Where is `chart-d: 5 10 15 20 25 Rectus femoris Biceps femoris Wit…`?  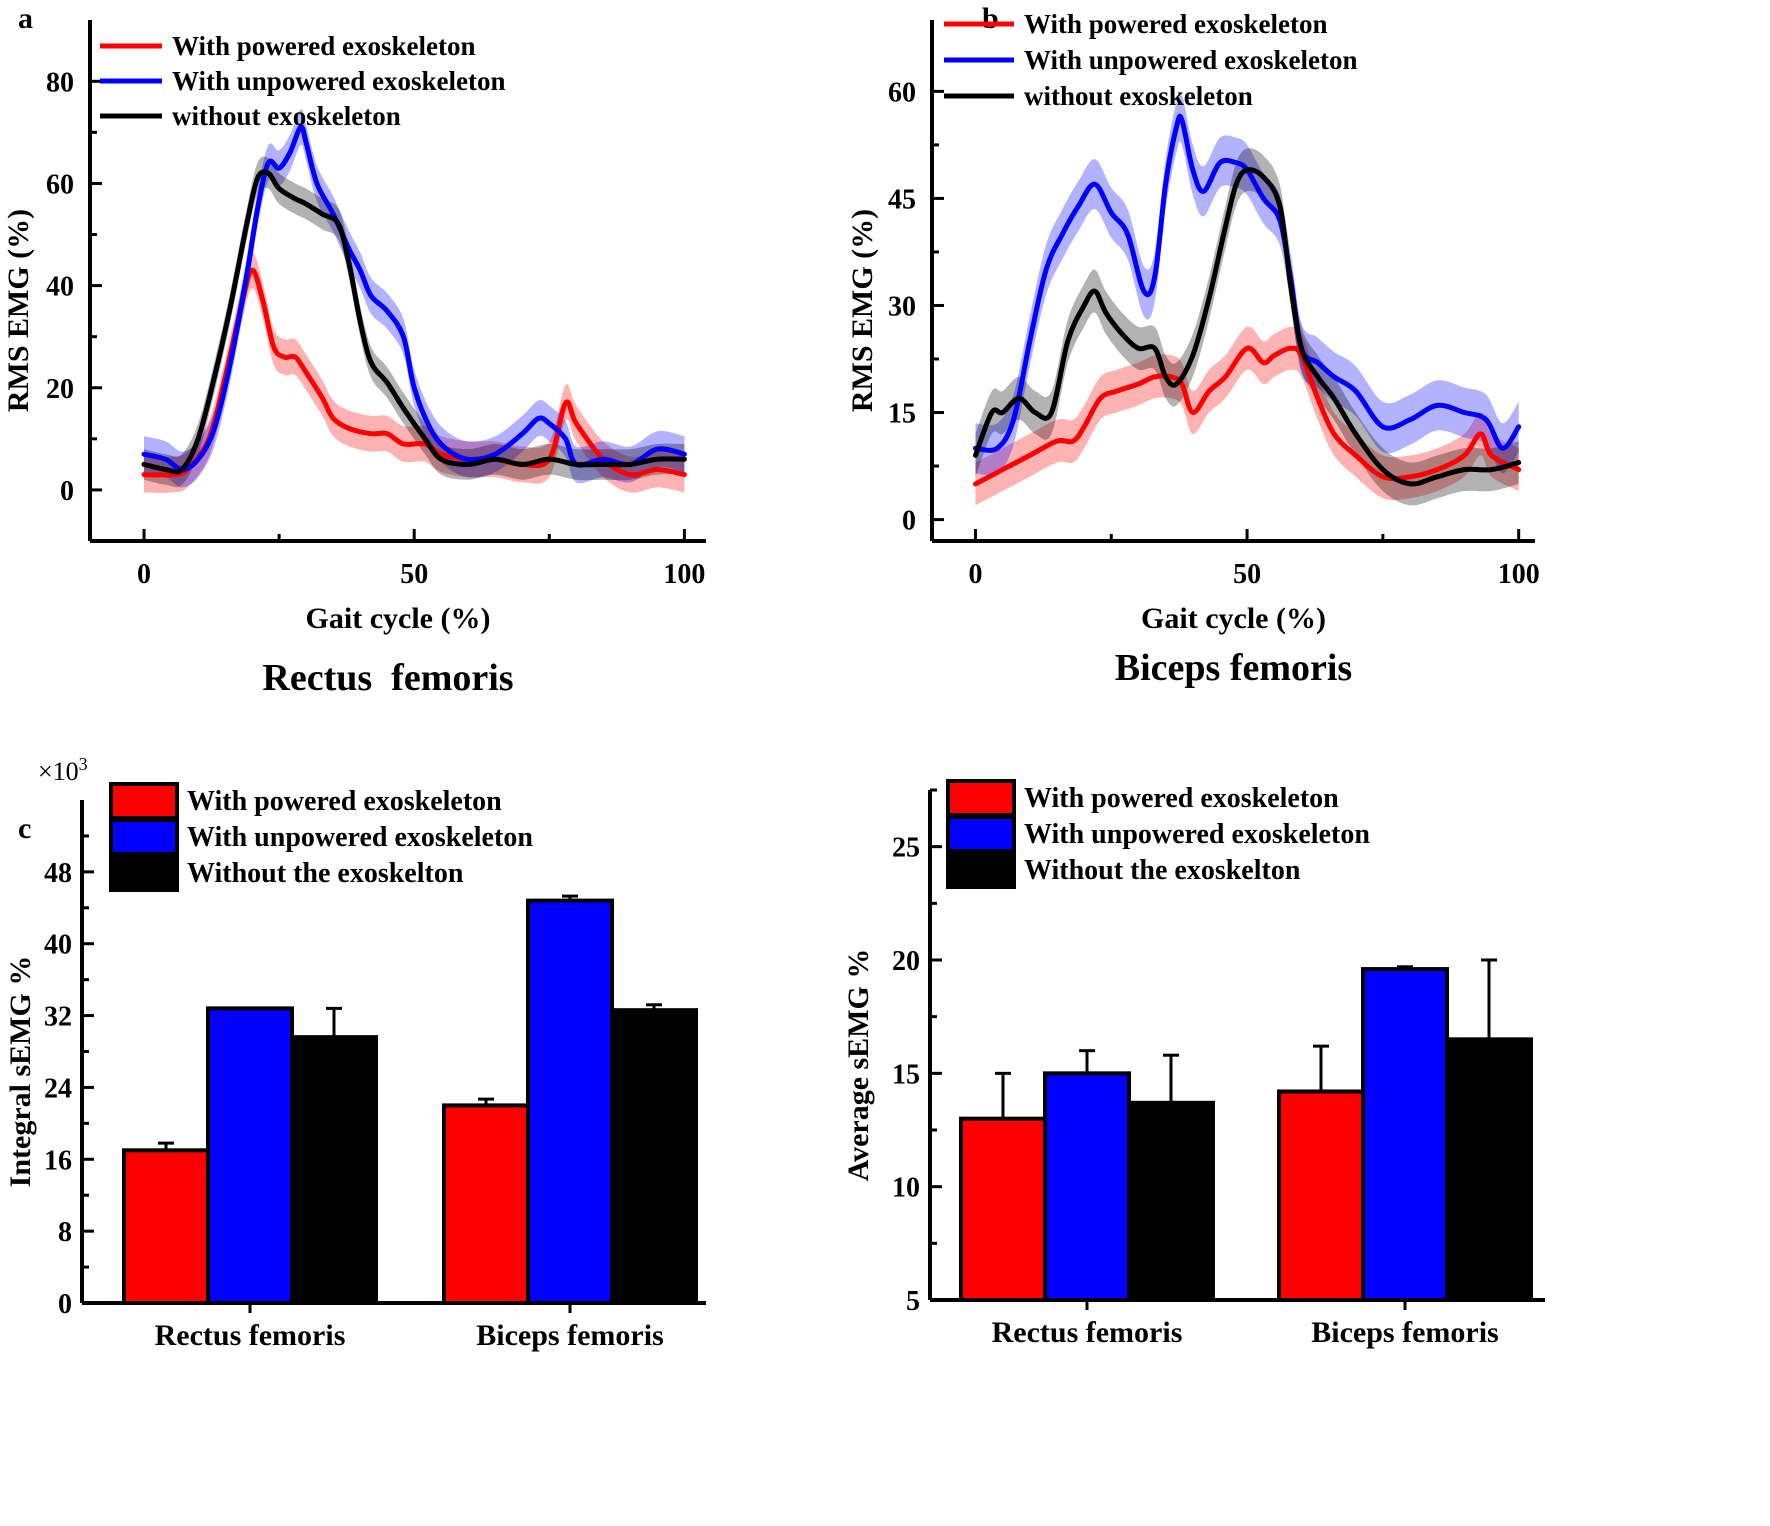
chart-d: 5 10 15 20 25 Rectus femoris Biceps femoris Wit… is located at coordinates (1193, 1064).